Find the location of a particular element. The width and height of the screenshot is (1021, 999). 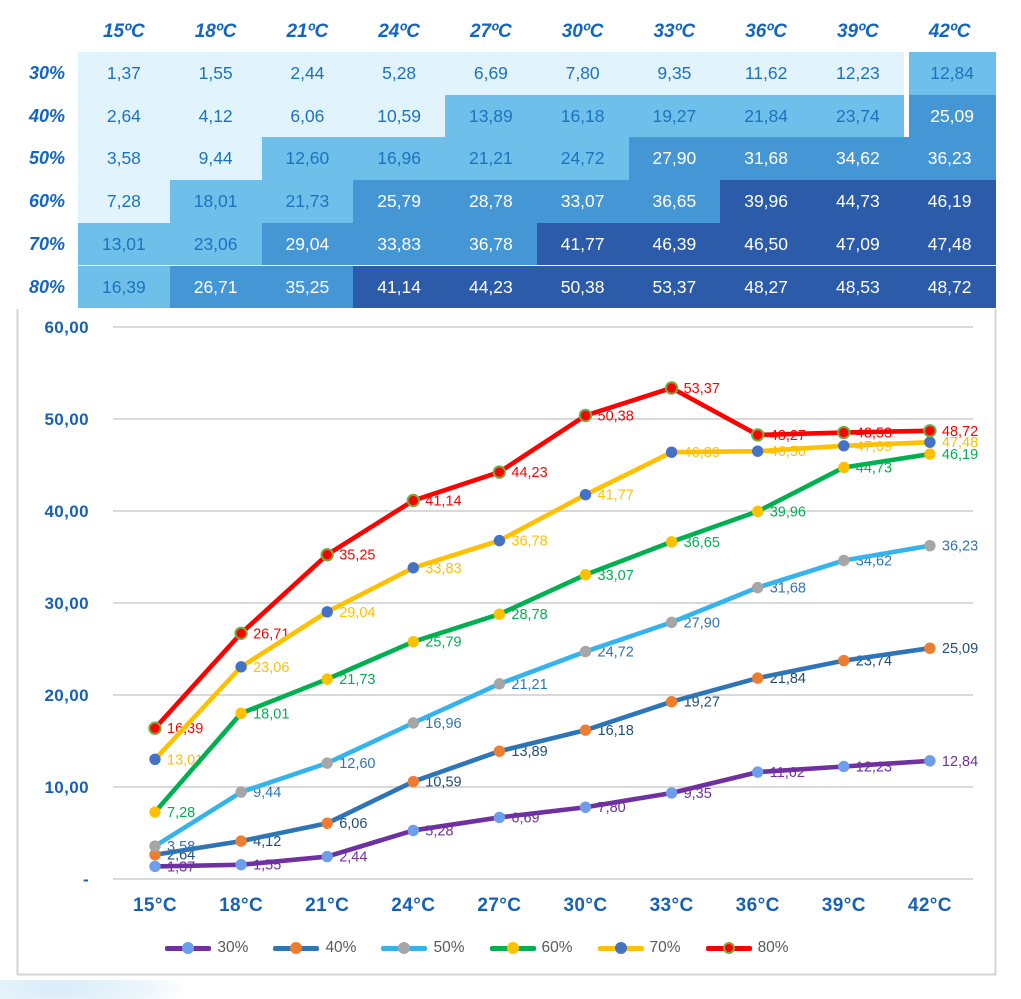

heatmap-cell: 16,96 is located at coordinates (399, 159).